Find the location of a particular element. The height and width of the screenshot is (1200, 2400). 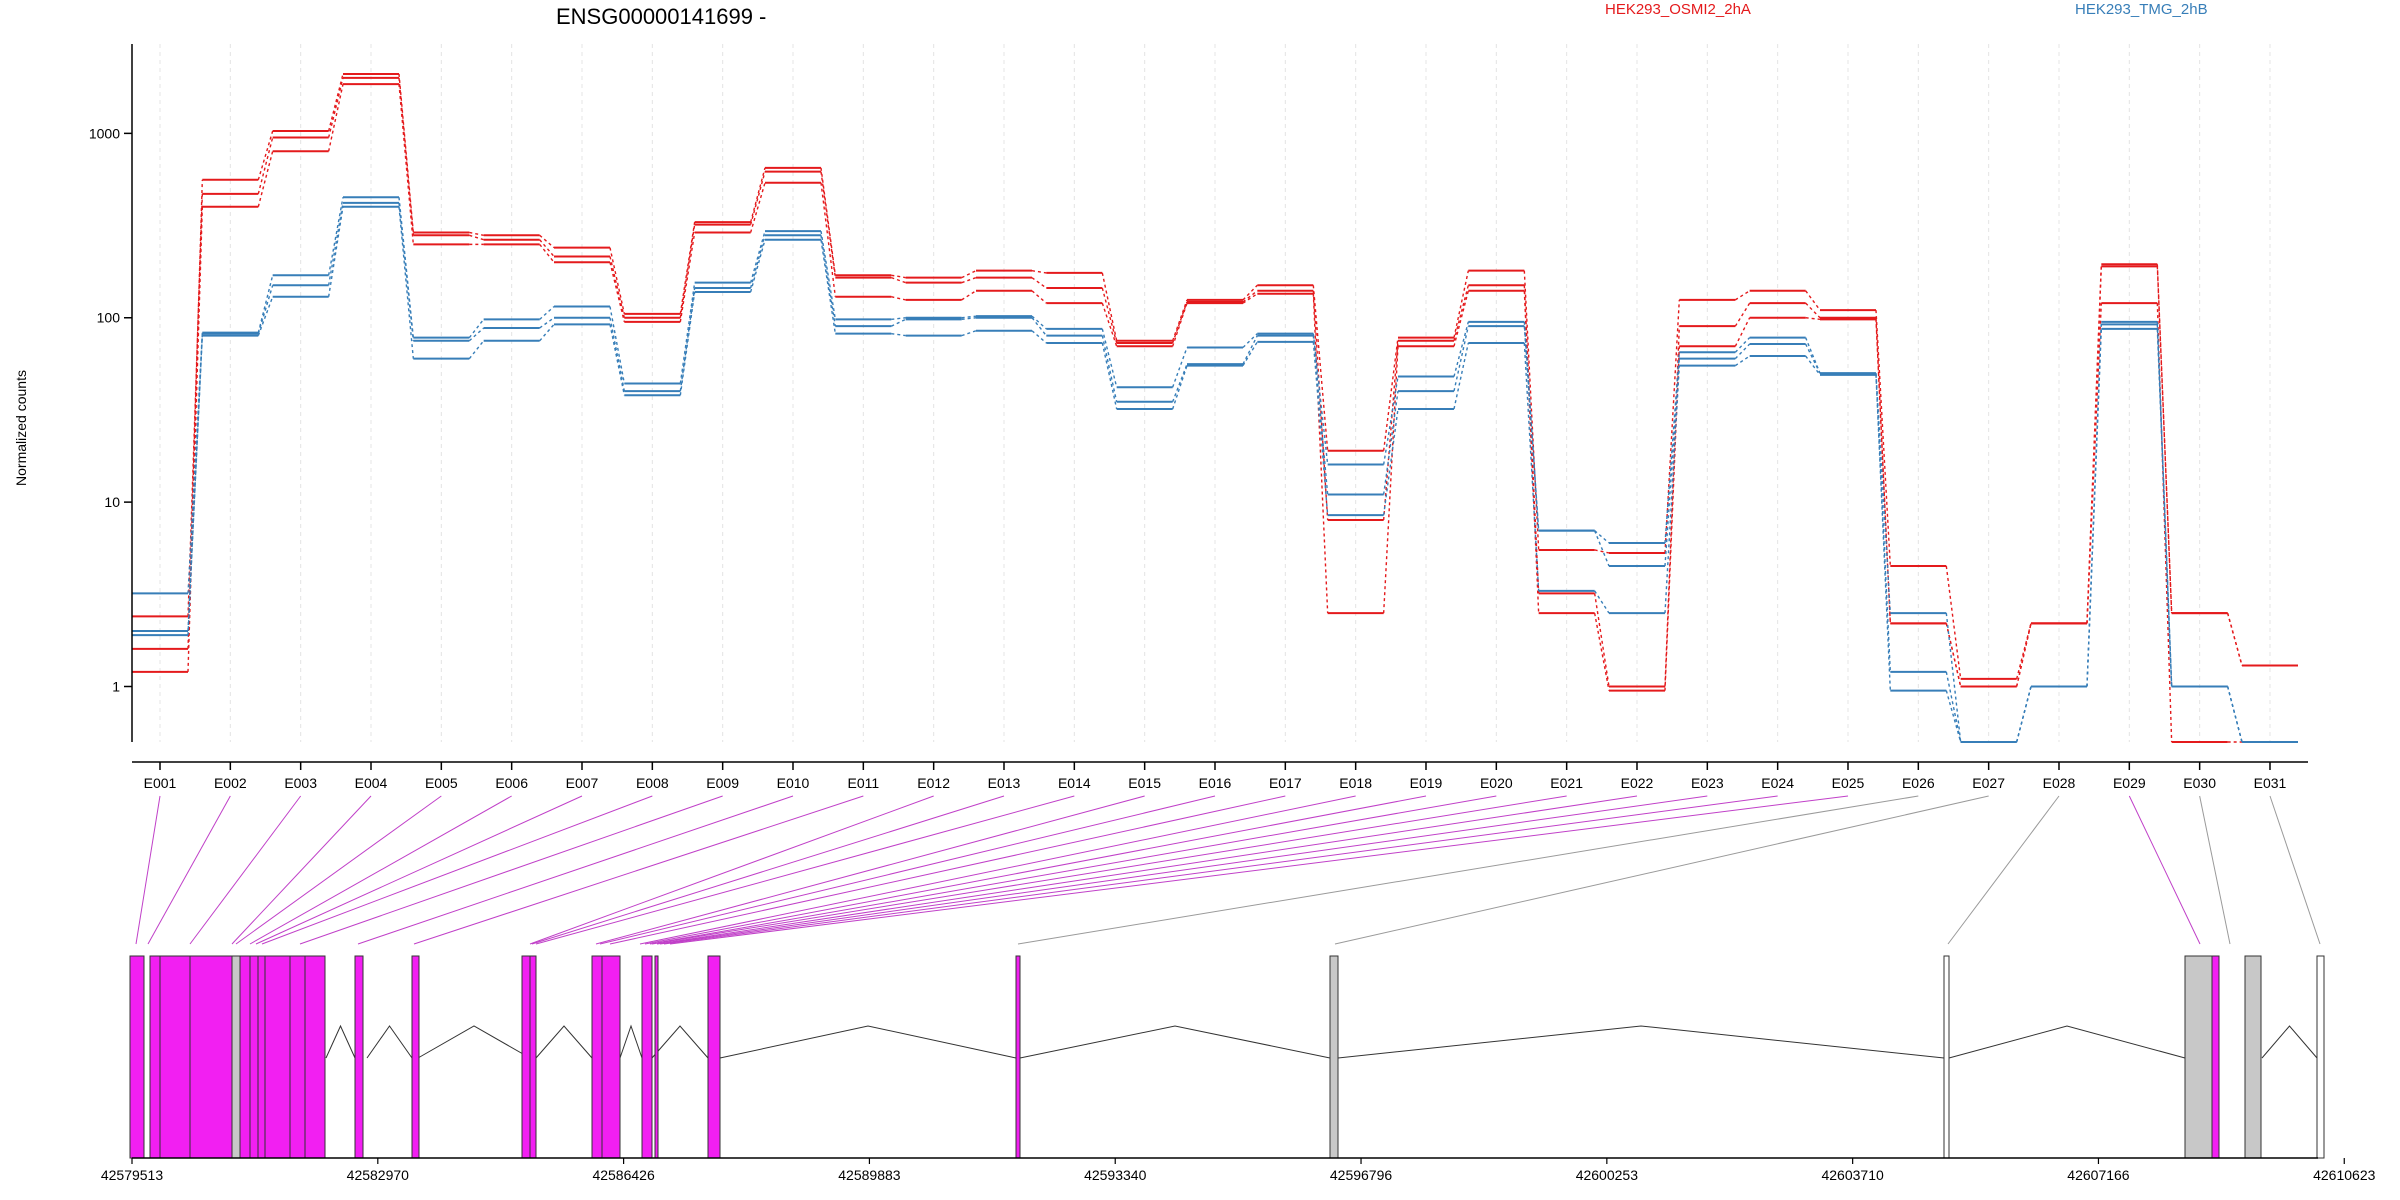

x-tick-label-E006: E006 is located at coordinates (511, 783).